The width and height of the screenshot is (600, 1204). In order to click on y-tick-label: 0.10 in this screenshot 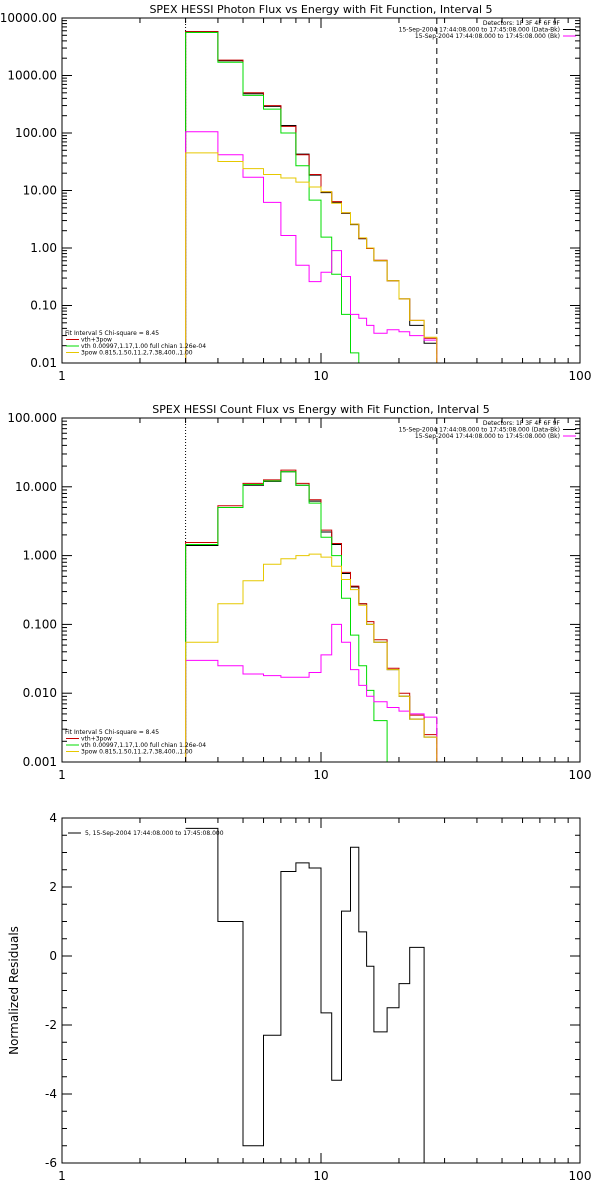, I will do `click(43, 306)`.